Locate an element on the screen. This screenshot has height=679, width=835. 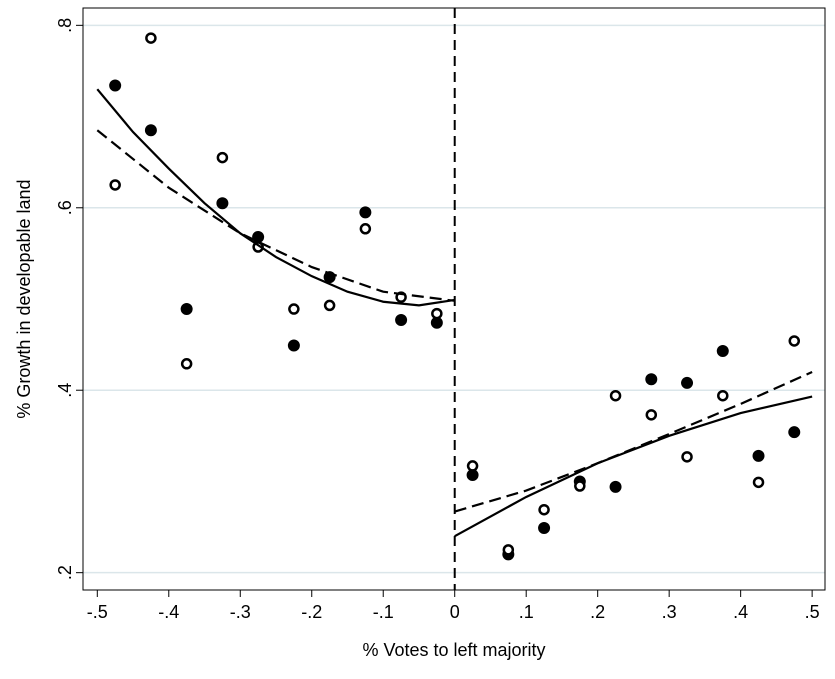
y-tick-label: .6 is located at coordinates (65, 207).